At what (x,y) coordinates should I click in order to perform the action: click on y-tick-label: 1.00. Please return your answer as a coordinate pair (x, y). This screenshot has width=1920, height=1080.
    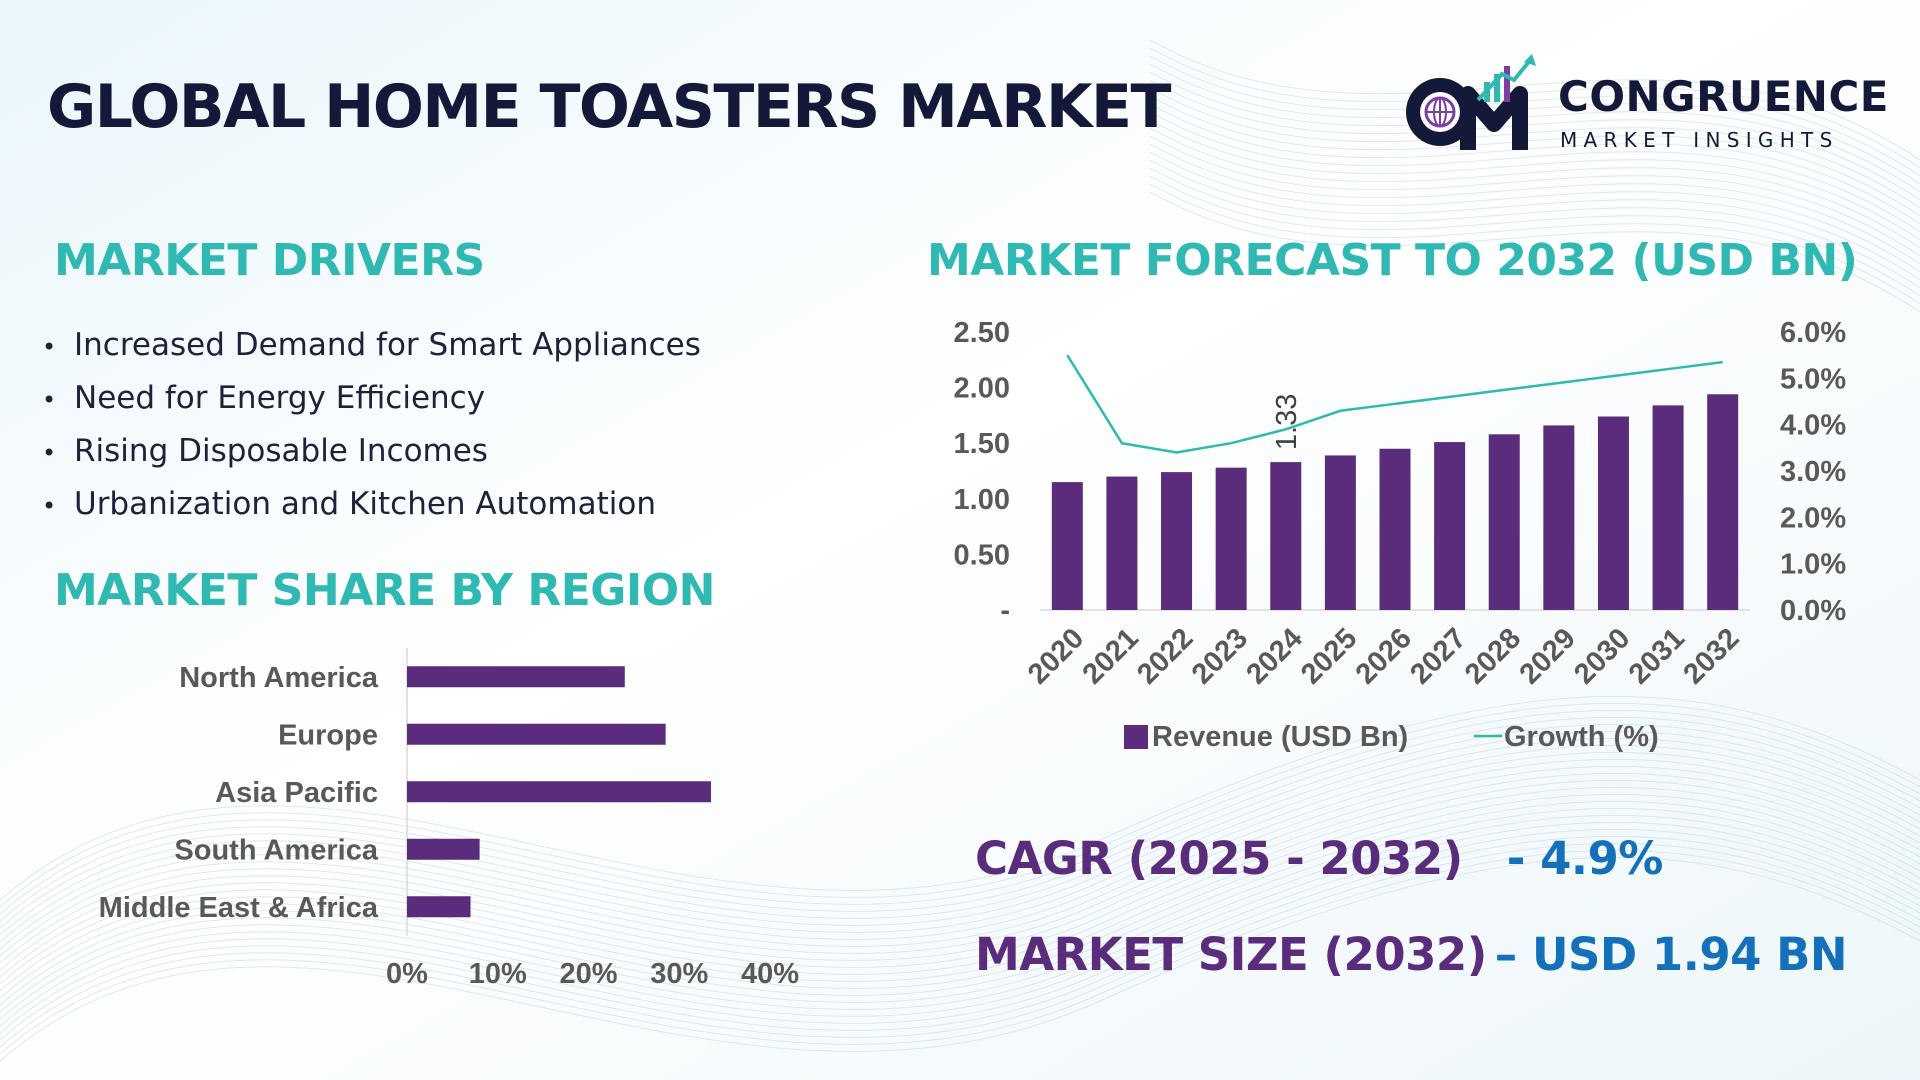
    Looking at the image, I should click on (982, 500).